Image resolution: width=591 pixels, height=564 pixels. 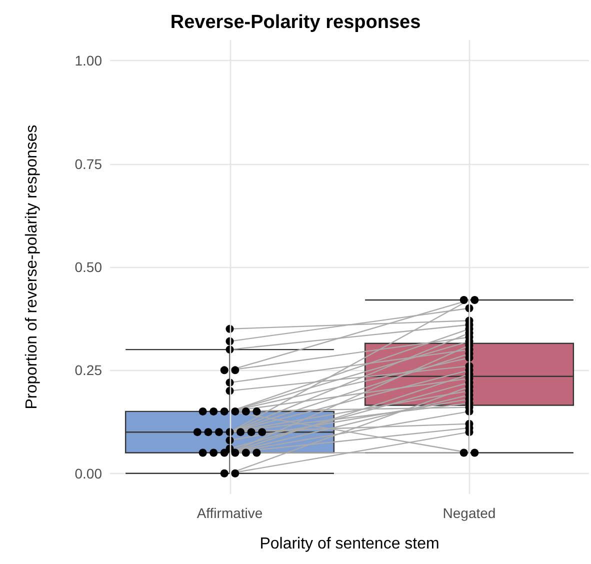 What do you see at coordinates (88, 370) in the screenshot?
I see `y-tick-label: 0.25` at bounding box center [88, 370].